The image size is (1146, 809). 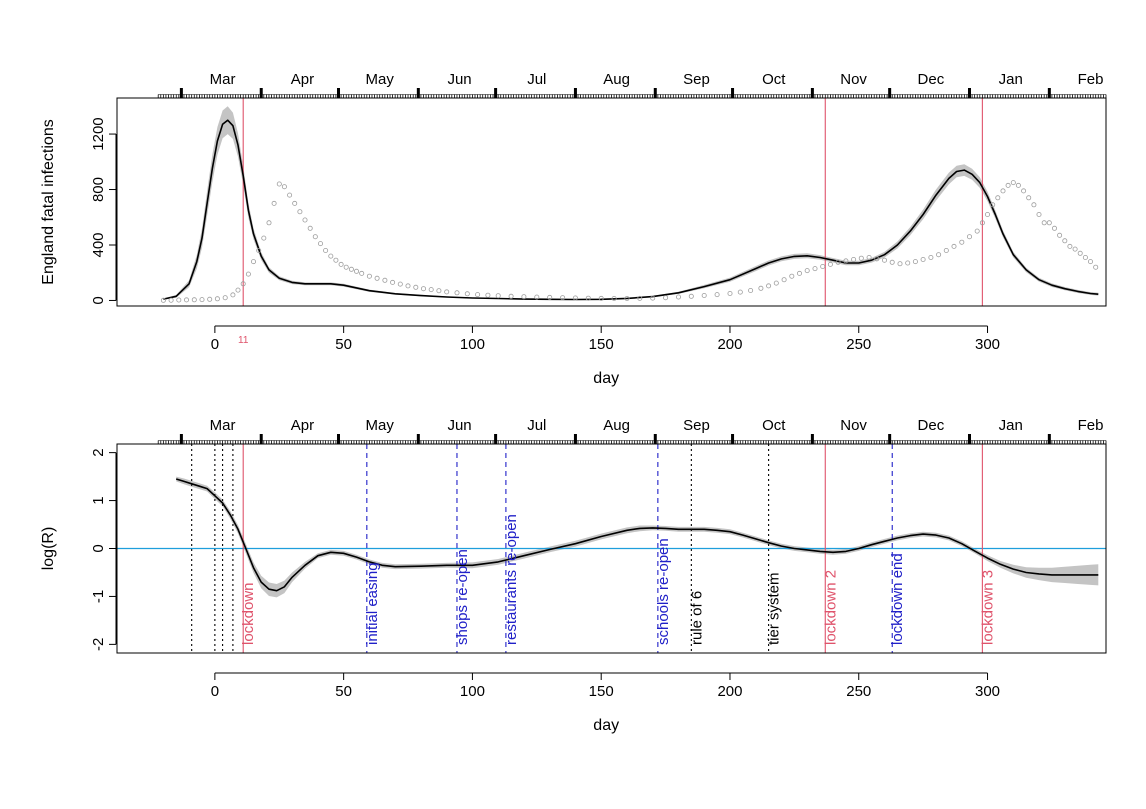 What do you see at coordinates (729, 344) in the screenshot?
I see `x-tick-label: 200` at bounding box center [729, 344].